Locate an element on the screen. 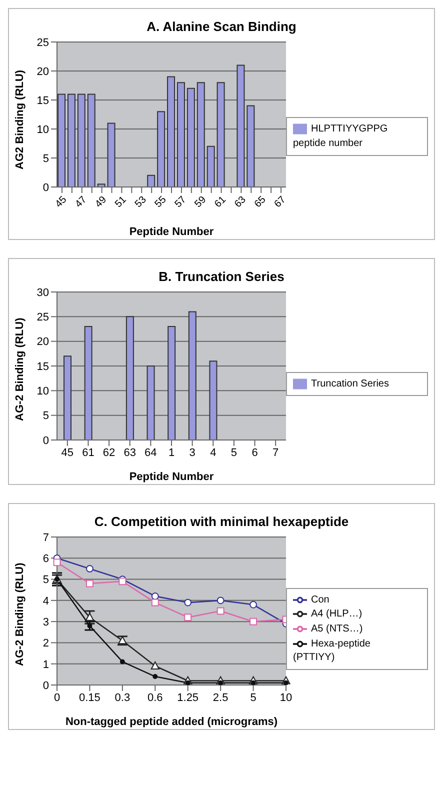  x-tick-label: 1.25 is located at coordinates (188, 698).